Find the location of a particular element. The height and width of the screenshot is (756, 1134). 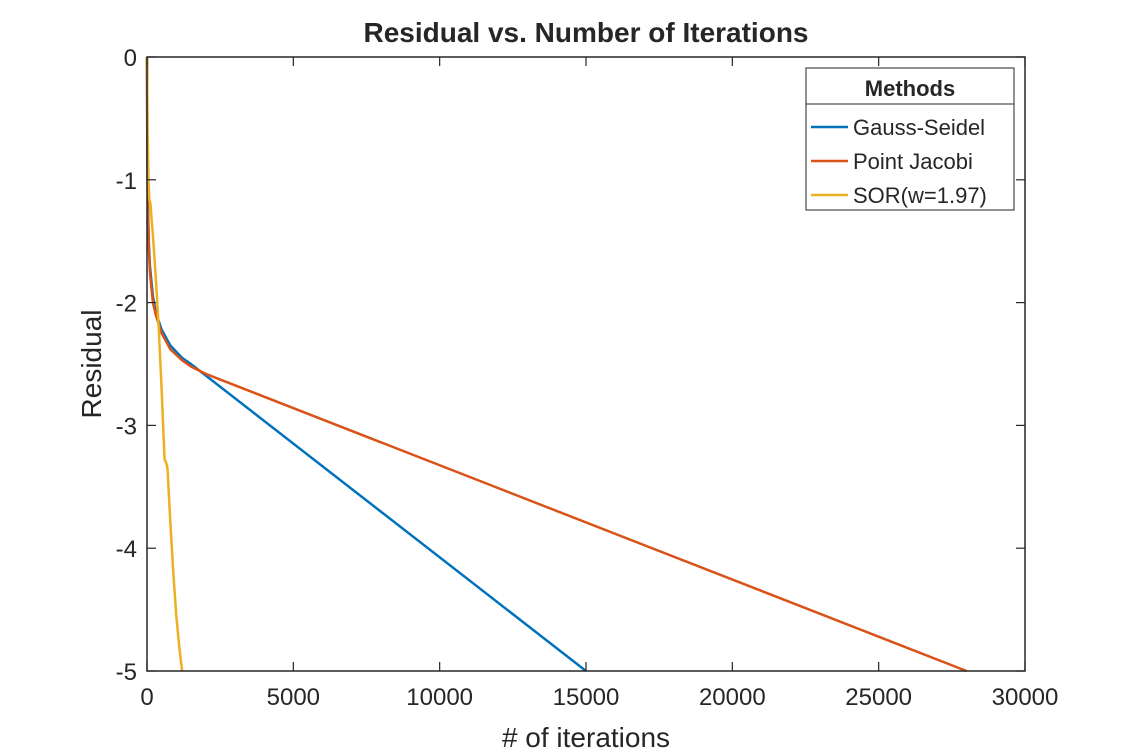

y-axis-label: Residual is located at coordinates (91, 364).